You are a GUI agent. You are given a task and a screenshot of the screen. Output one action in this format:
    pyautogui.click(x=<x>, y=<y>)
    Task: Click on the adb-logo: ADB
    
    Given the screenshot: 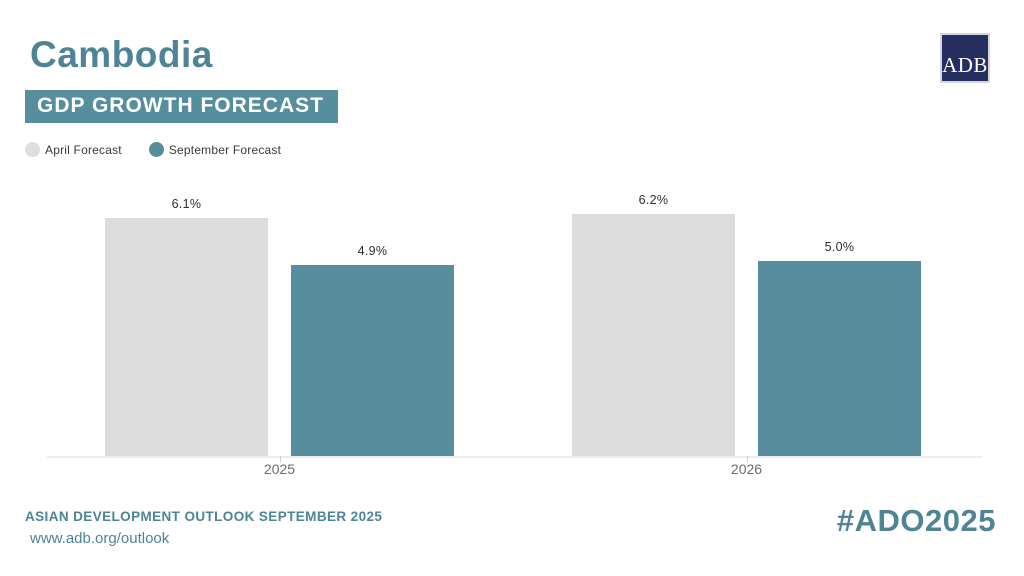 What is the action you would take?
    pyautogui.click(x=965, y=58)
    